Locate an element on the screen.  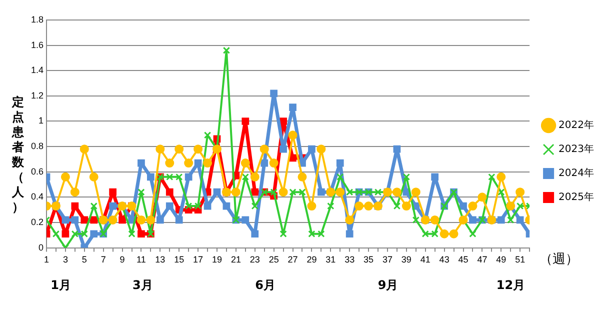
x-tick-label: 9 is located at coordinates (122, 259).